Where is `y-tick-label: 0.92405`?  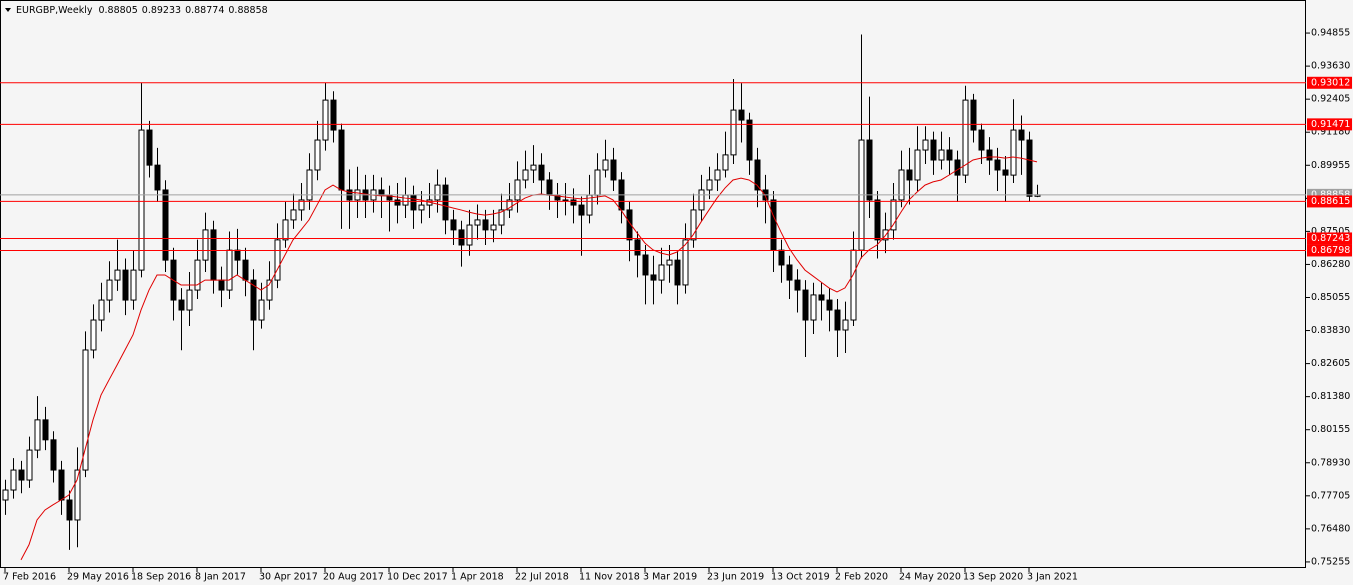
y-tick-label: 0.92405 is located at coordinates (1330, 99).